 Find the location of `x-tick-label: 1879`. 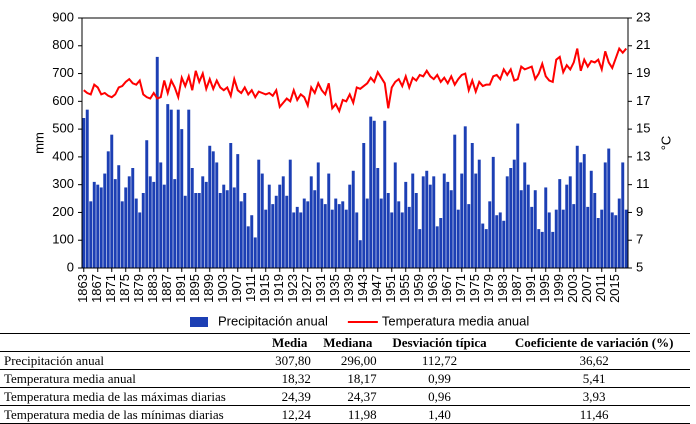

x-tick-label: 1879 is located at coordinates (138, 288).